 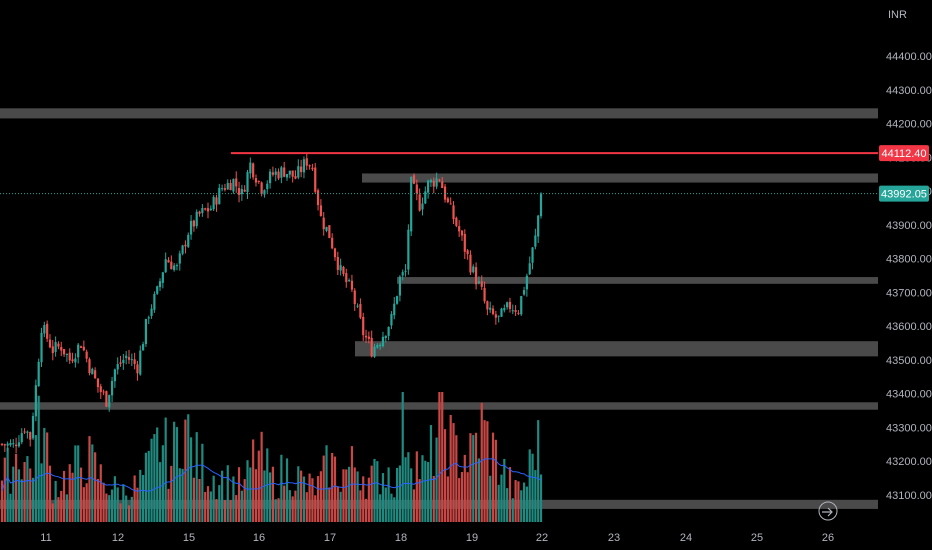 I want to click on time-tick-label: 11, so click(x=45, y=538).